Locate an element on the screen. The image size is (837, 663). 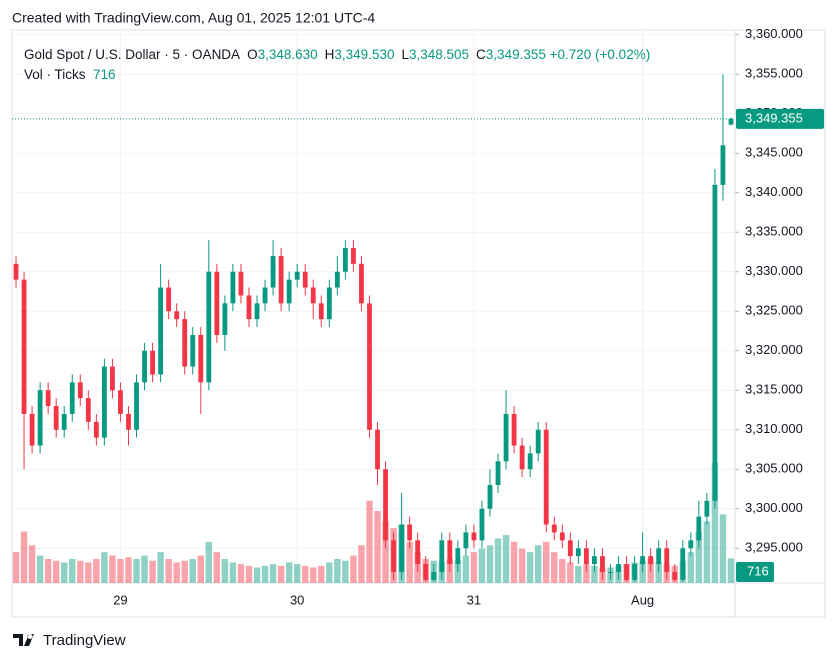
y-tick-label: 3,340.000 is located at coordinates (774, 191).